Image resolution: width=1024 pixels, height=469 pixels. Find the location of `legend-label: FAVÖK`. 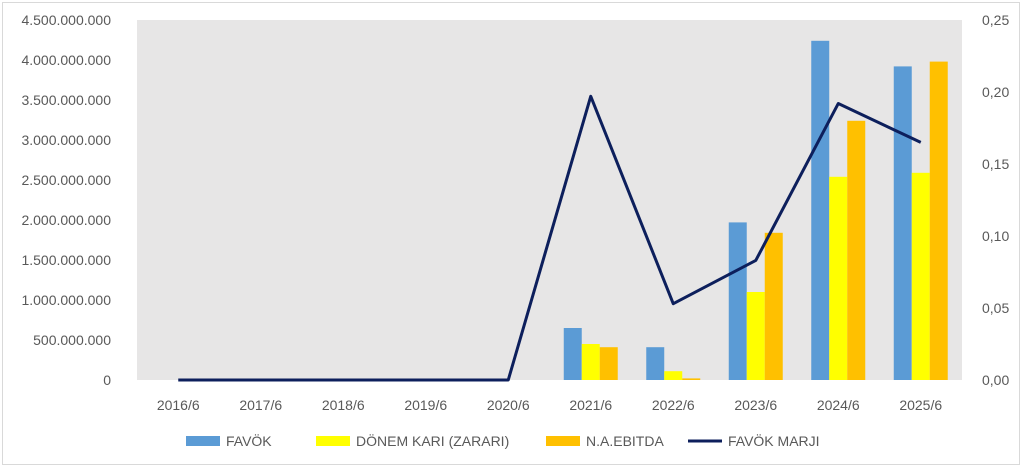

legend-label: FAVÖK is located at coordinates (249, 440).